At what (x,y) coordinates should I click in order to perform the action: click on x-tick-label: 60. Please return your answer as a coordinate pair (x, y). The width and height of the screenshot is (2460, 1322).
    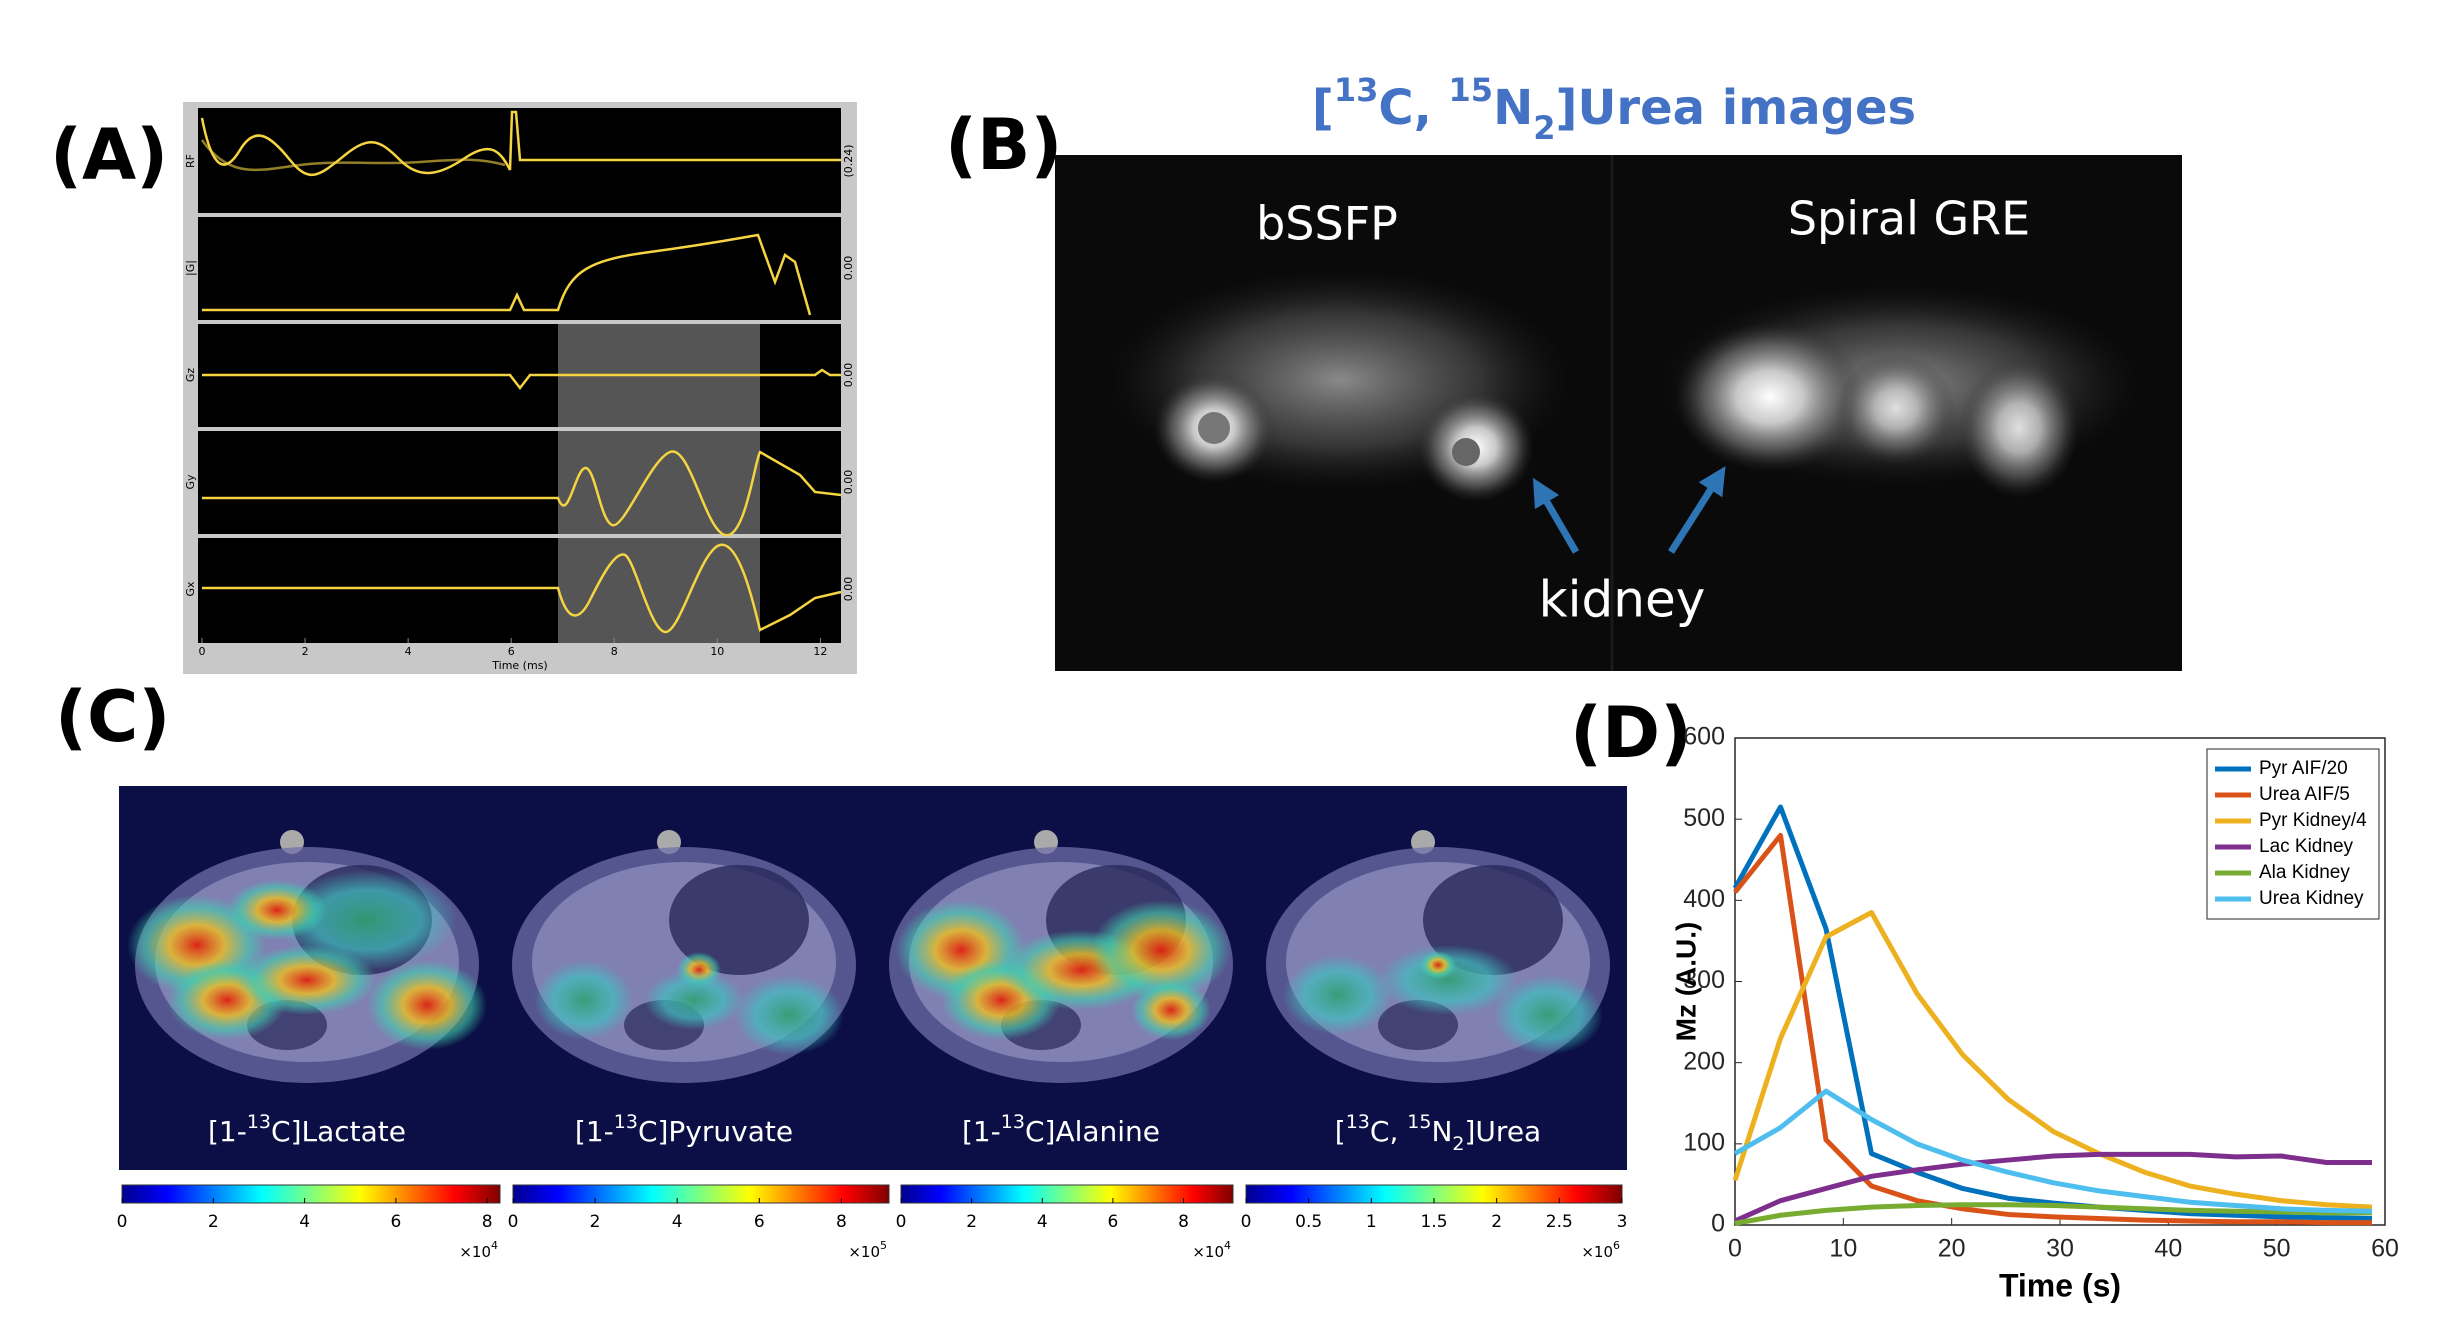
    Looking at the image, I should click on (2385, 1249).